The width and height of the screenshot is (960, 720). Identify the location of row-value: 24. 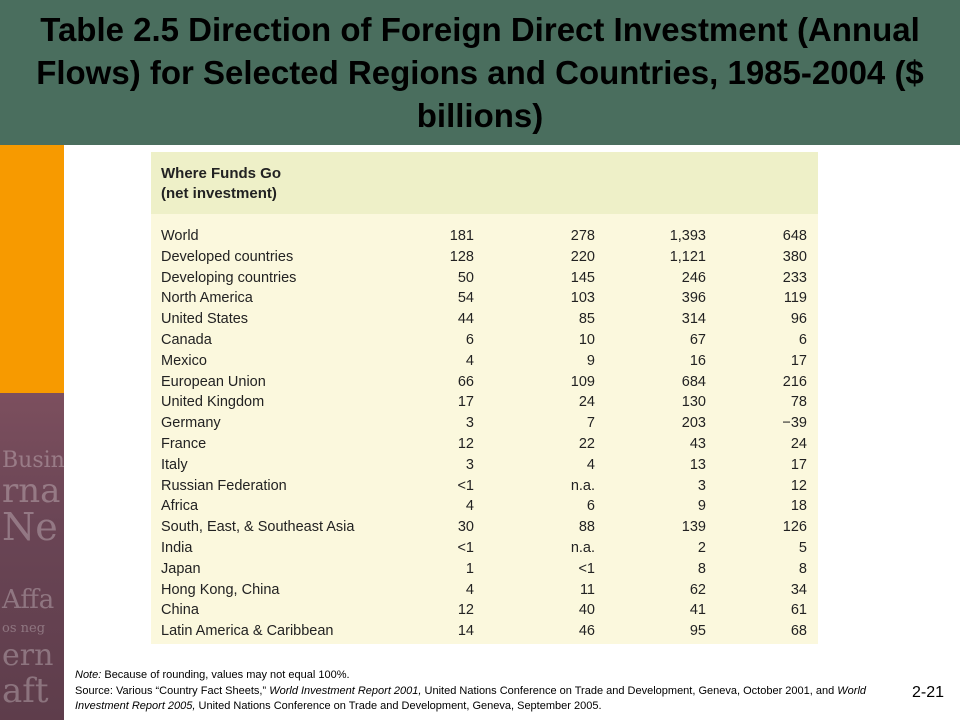
(798, 443).